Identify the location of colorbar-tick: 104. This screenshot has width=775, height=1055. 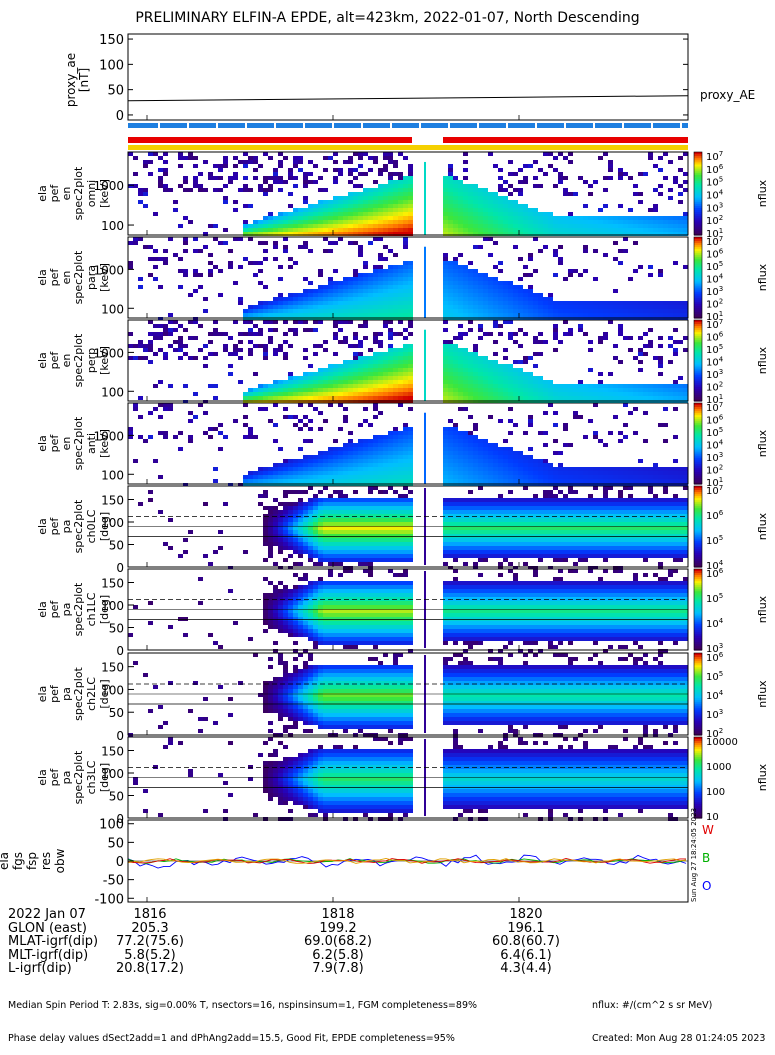
(715, 362).